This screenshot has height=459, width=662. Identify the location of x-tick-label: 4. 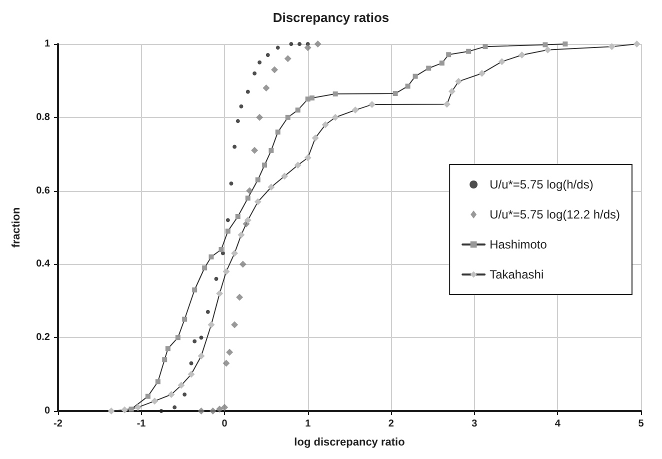
(557, 424).